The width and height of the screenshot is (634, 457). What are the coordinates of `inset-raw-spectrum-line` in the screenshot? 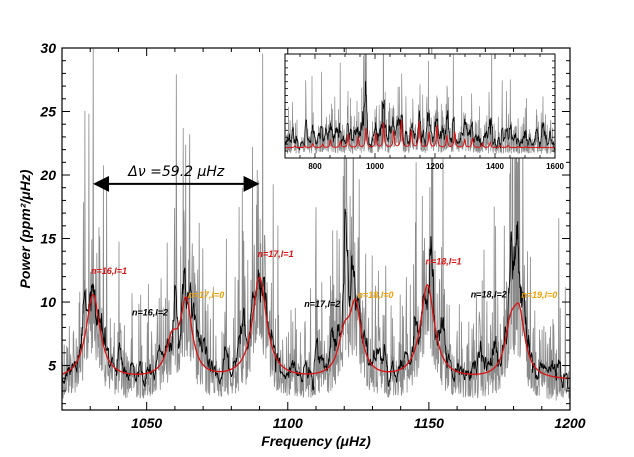 It's located at (420, 104).